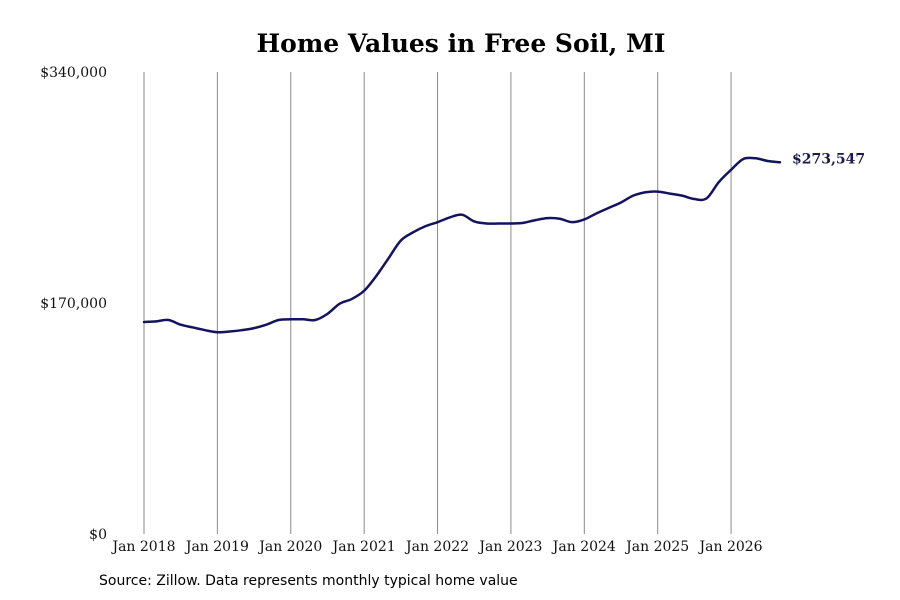 Image resolution: width=900 pixels, height=600 pixels. Describe the element at coordinates (656, 547) in the screenshot. I see `x-tick-label-7: Jan 2025` at that location.